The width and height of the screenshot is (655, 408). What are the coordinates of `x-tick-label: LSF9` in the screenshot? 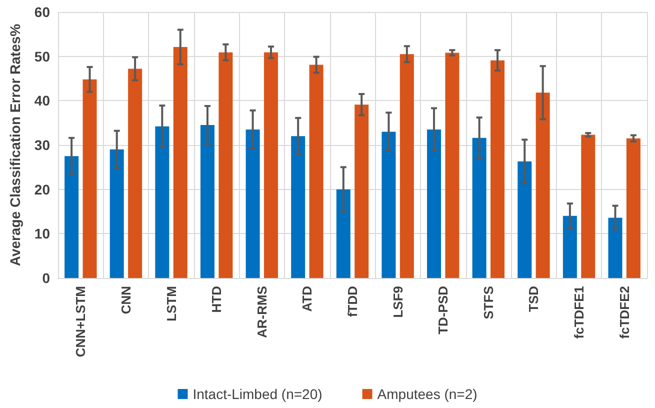 It's located at (398, 302).